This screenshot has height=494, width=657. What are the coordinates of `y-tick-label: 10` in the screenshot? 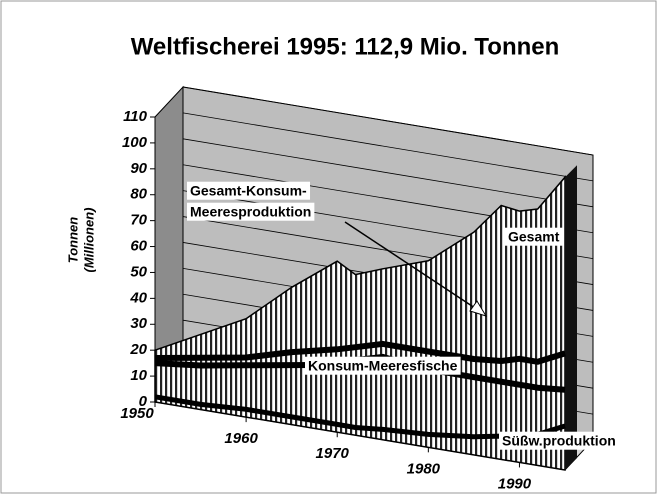 It's located at (138, 375).